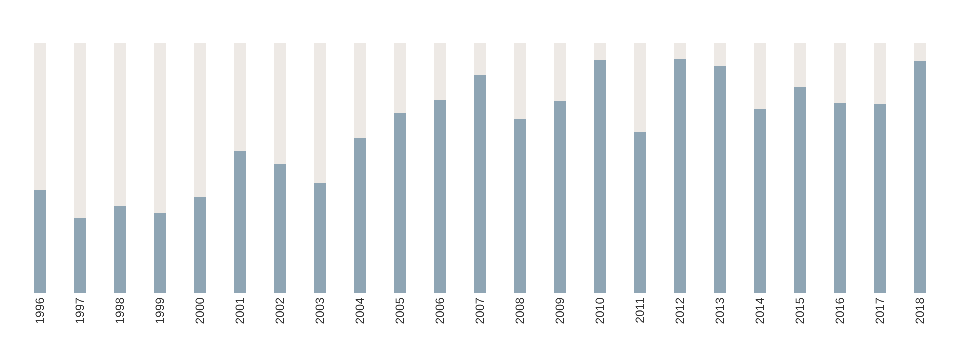 This screenshot has height=350, width=960. What do you see at coordinates (280, 311) in the screenshot?
I see `x-tick-label: 2002` at bounding box center [280, 311].